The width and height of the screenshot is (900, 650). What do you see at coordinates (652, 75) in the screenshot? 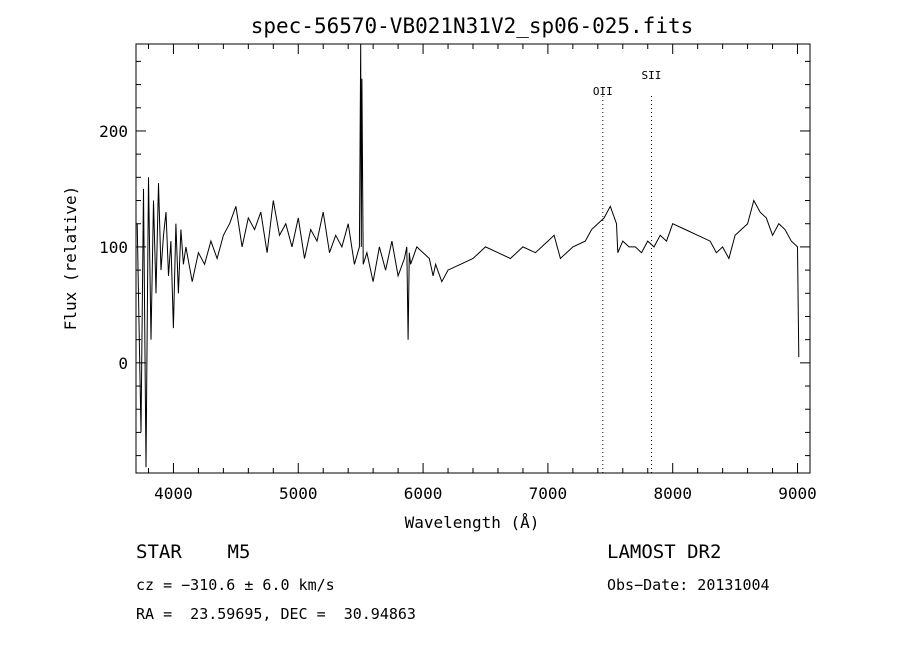
I see `emission-line-label: SII` at bounding box center [652, 75].